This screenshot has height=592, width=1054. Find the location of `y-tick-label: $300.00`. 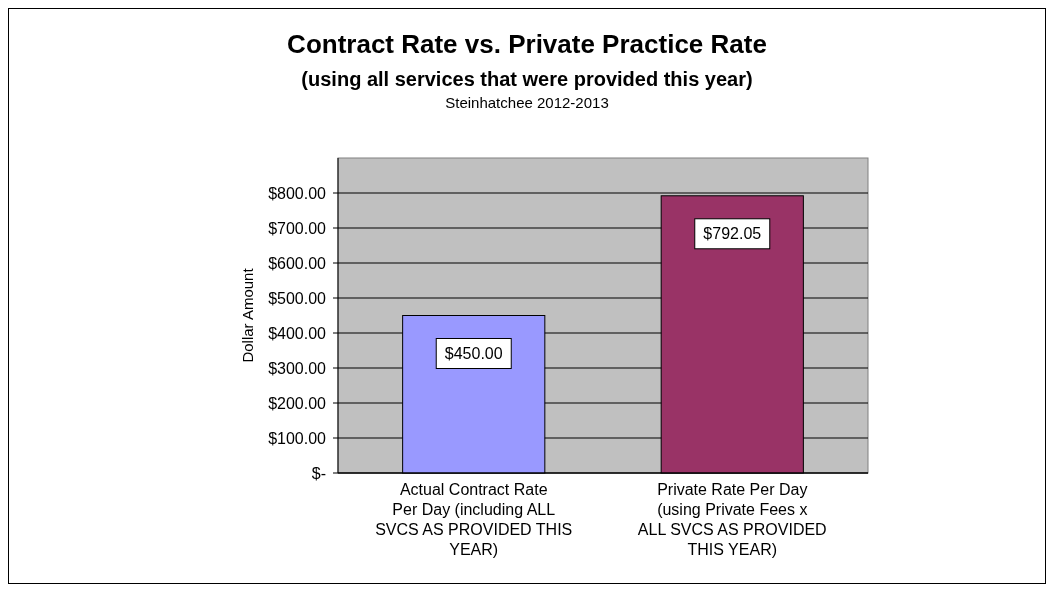

y-tick-label: $300.00 is located at coordinates (297, 368).